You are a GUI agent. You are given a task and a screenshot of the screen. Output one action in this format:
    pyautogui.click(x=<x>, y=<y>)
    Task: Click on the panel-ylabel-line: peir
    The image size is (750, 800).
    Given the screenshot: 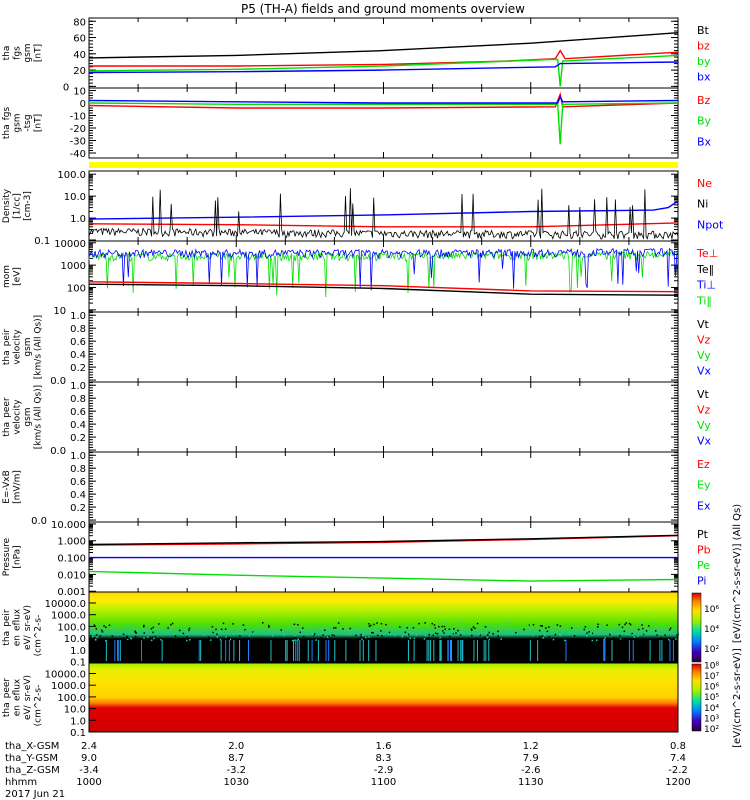 What is the action you would take?
    pyautogui.click(x=7, y=618)
    